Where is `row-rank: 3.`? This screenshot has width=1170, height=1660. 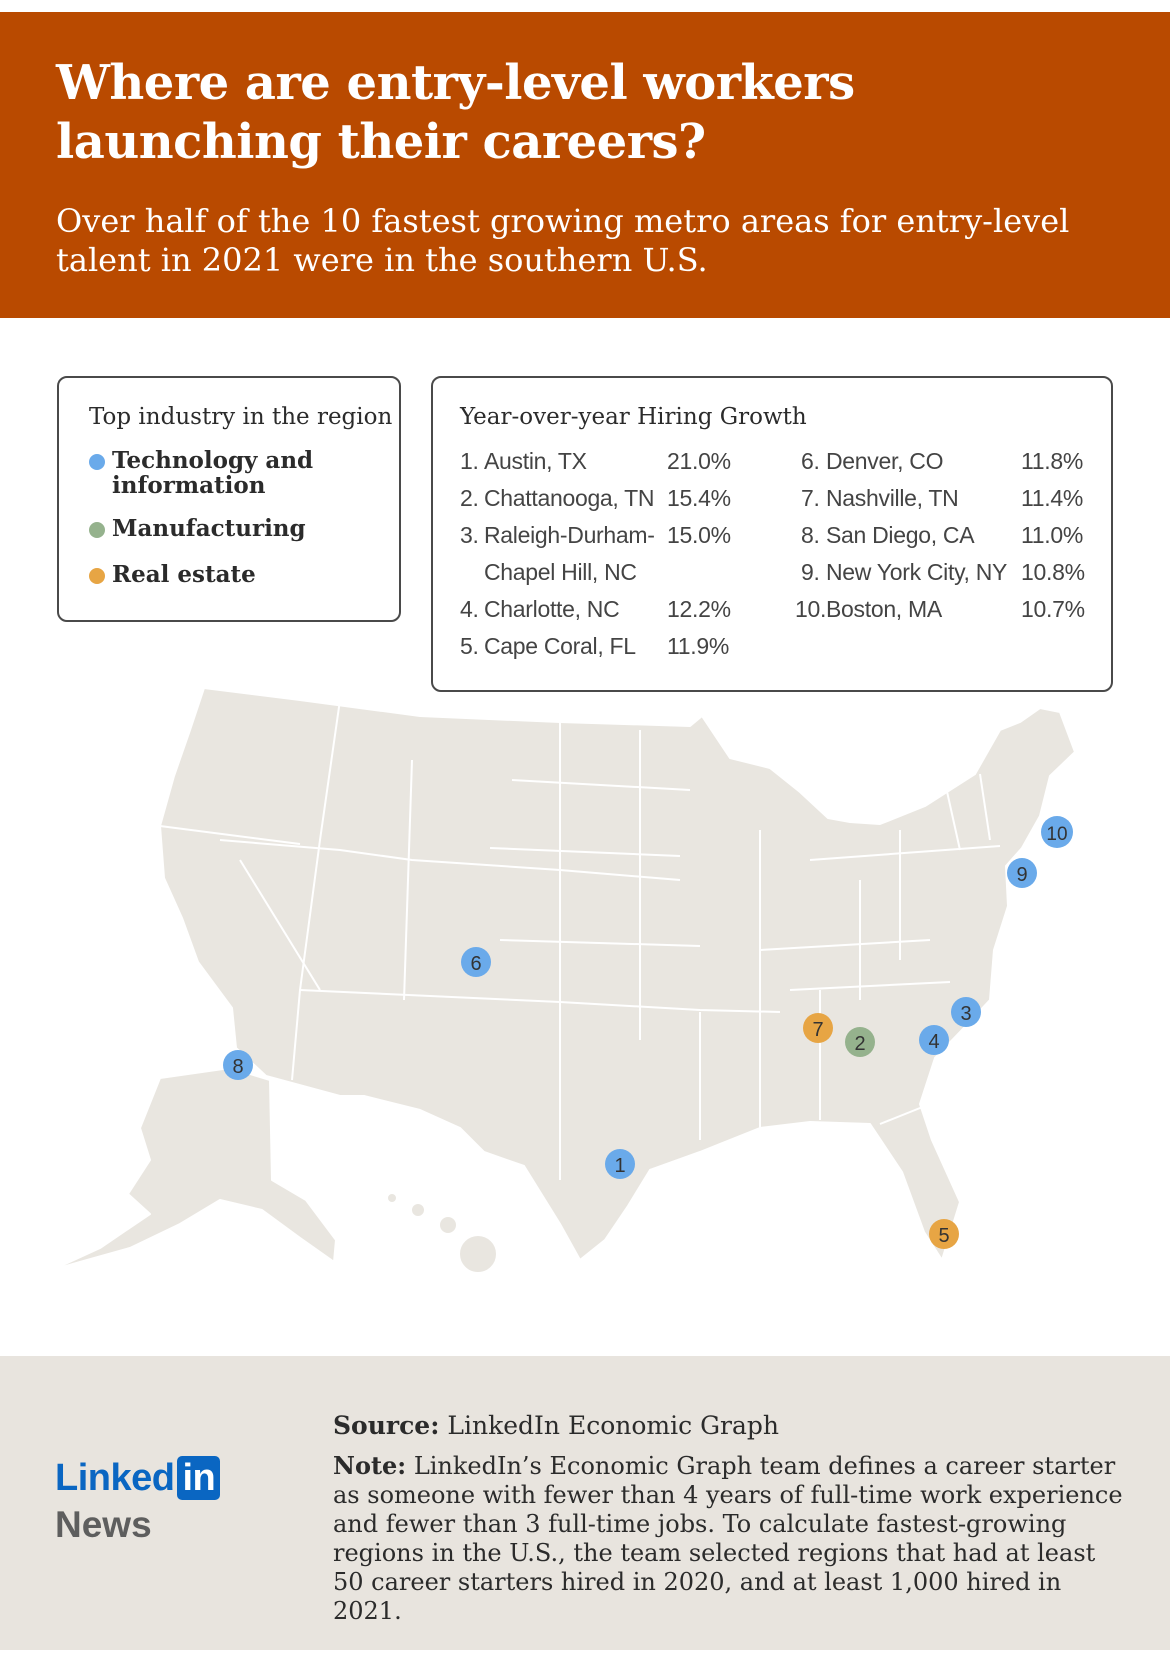 row-rank: 3. is located at coordinates (469, 535).